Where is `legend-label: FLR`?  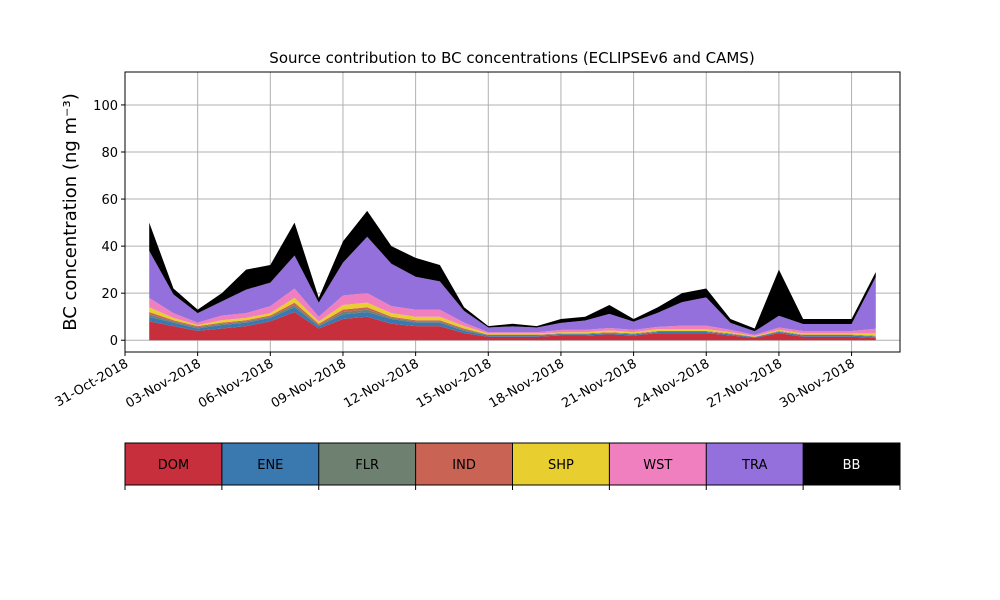
legend-label: FLR is located at coordinates (367, 465).